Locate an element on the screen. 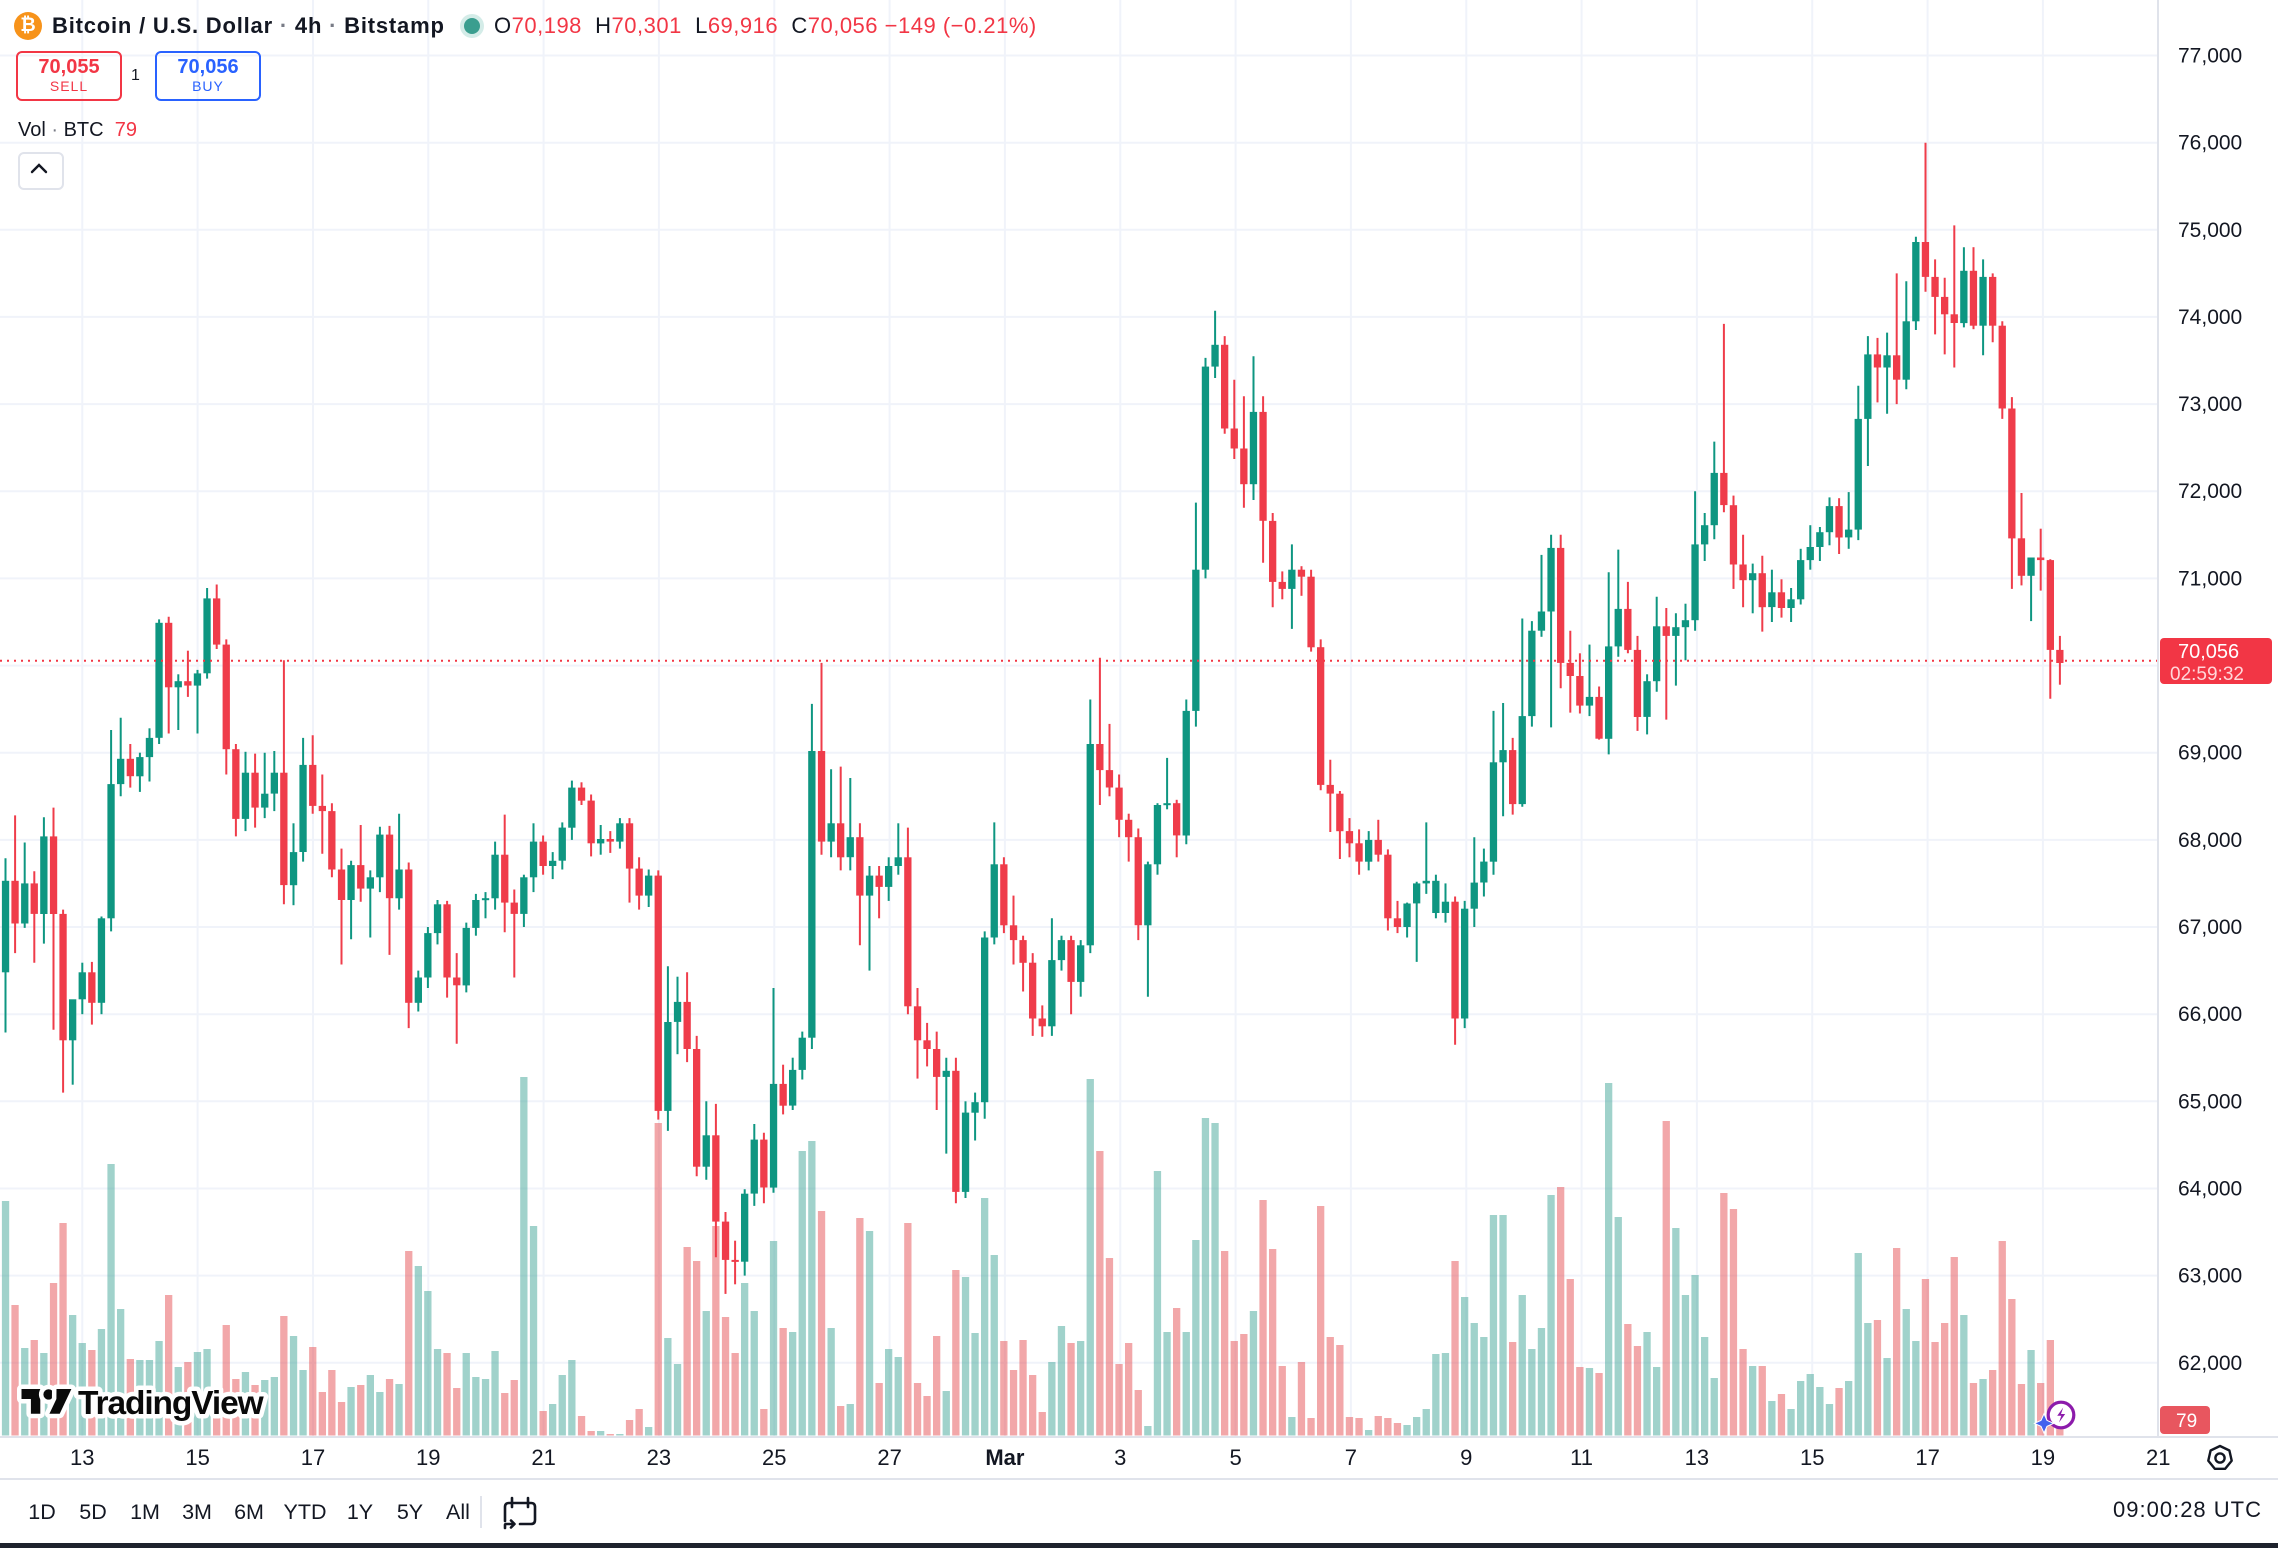  svg-text: TradingView is located at coordinates (171, 1403).